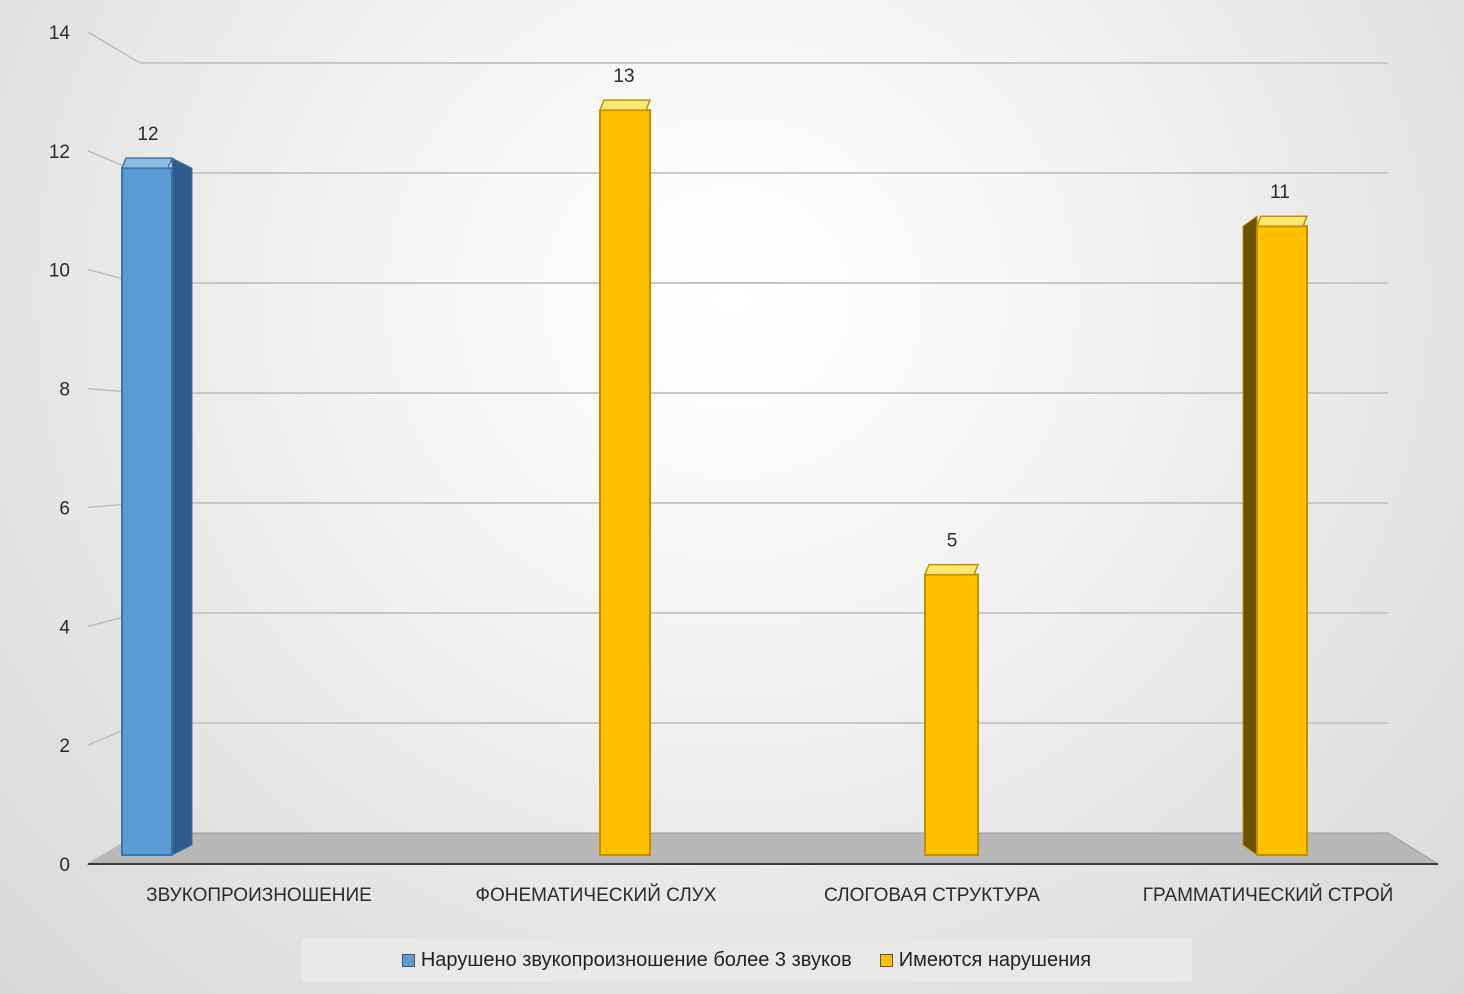 The height and width of the screenshot is (994, 1464). Describe the element at coordinates (64, 865) in the screenshot. I see `y-tick-label: 0` at that location.